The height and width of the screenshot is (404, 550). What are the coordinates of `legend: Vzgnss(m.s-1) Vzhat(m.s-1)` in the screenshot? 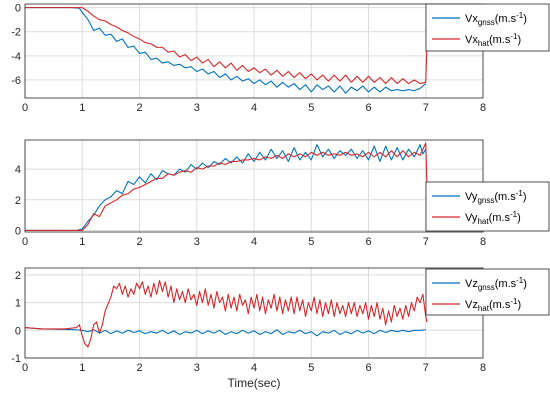 It's located at (487, 292).